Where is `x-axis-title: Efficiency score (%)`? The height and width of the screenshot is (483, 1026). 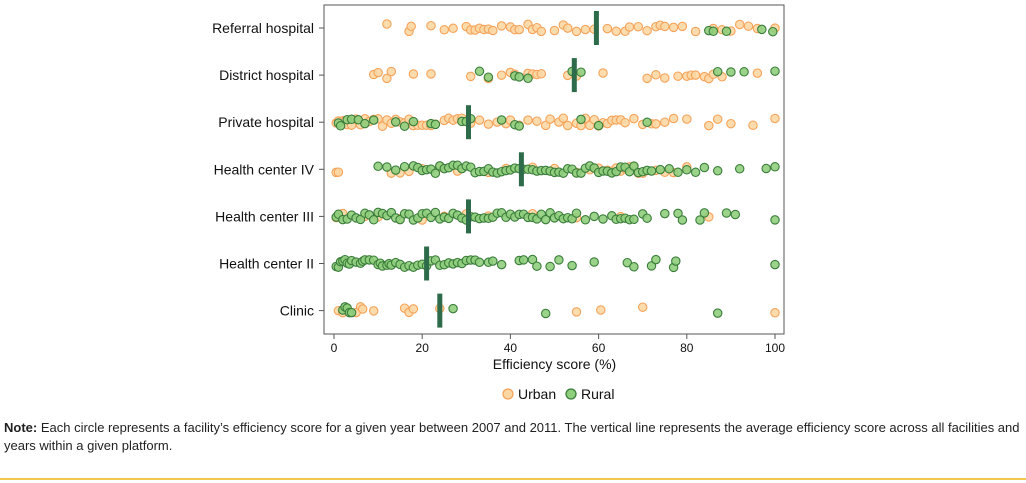
x-axis-title: Efficiency score (%) is located at coordinates (554, 364).